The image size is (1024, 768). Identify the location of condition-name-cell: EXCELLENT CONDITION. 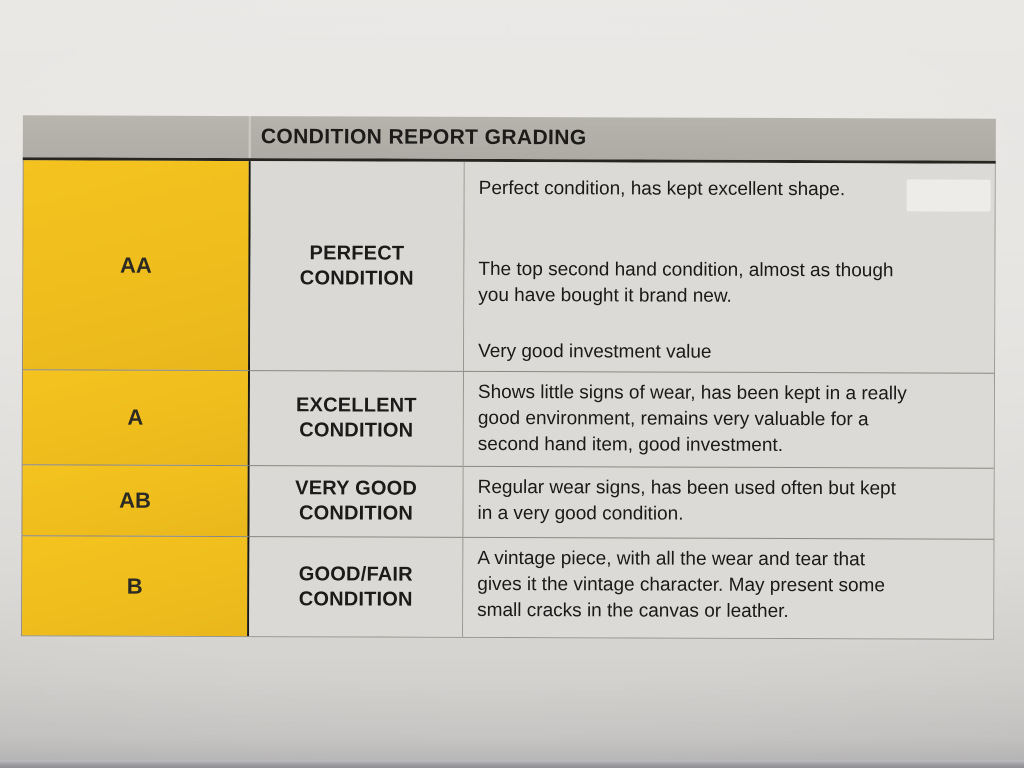
(357, 418).